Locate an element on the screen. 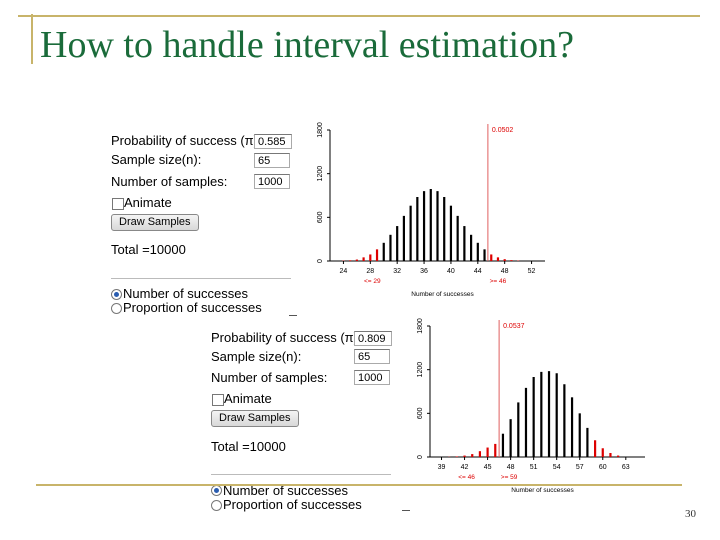 This screenshot has width=720, height=540. x-tick-label: 57 is located at coordinates (580, 467).